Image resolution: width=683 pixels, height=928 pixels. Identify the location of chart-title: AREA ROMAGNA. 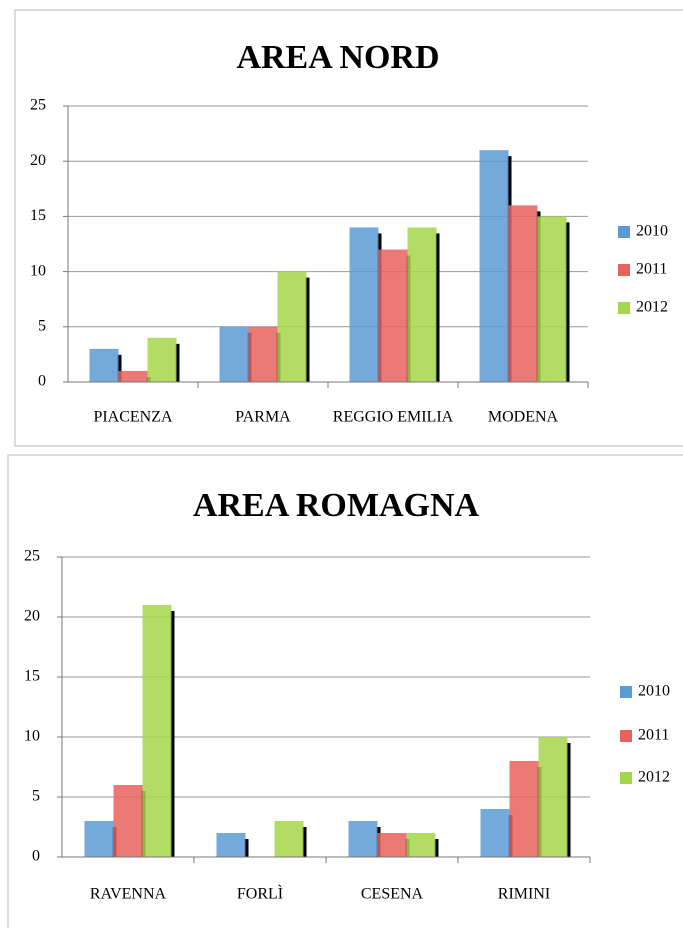
(336, 505).